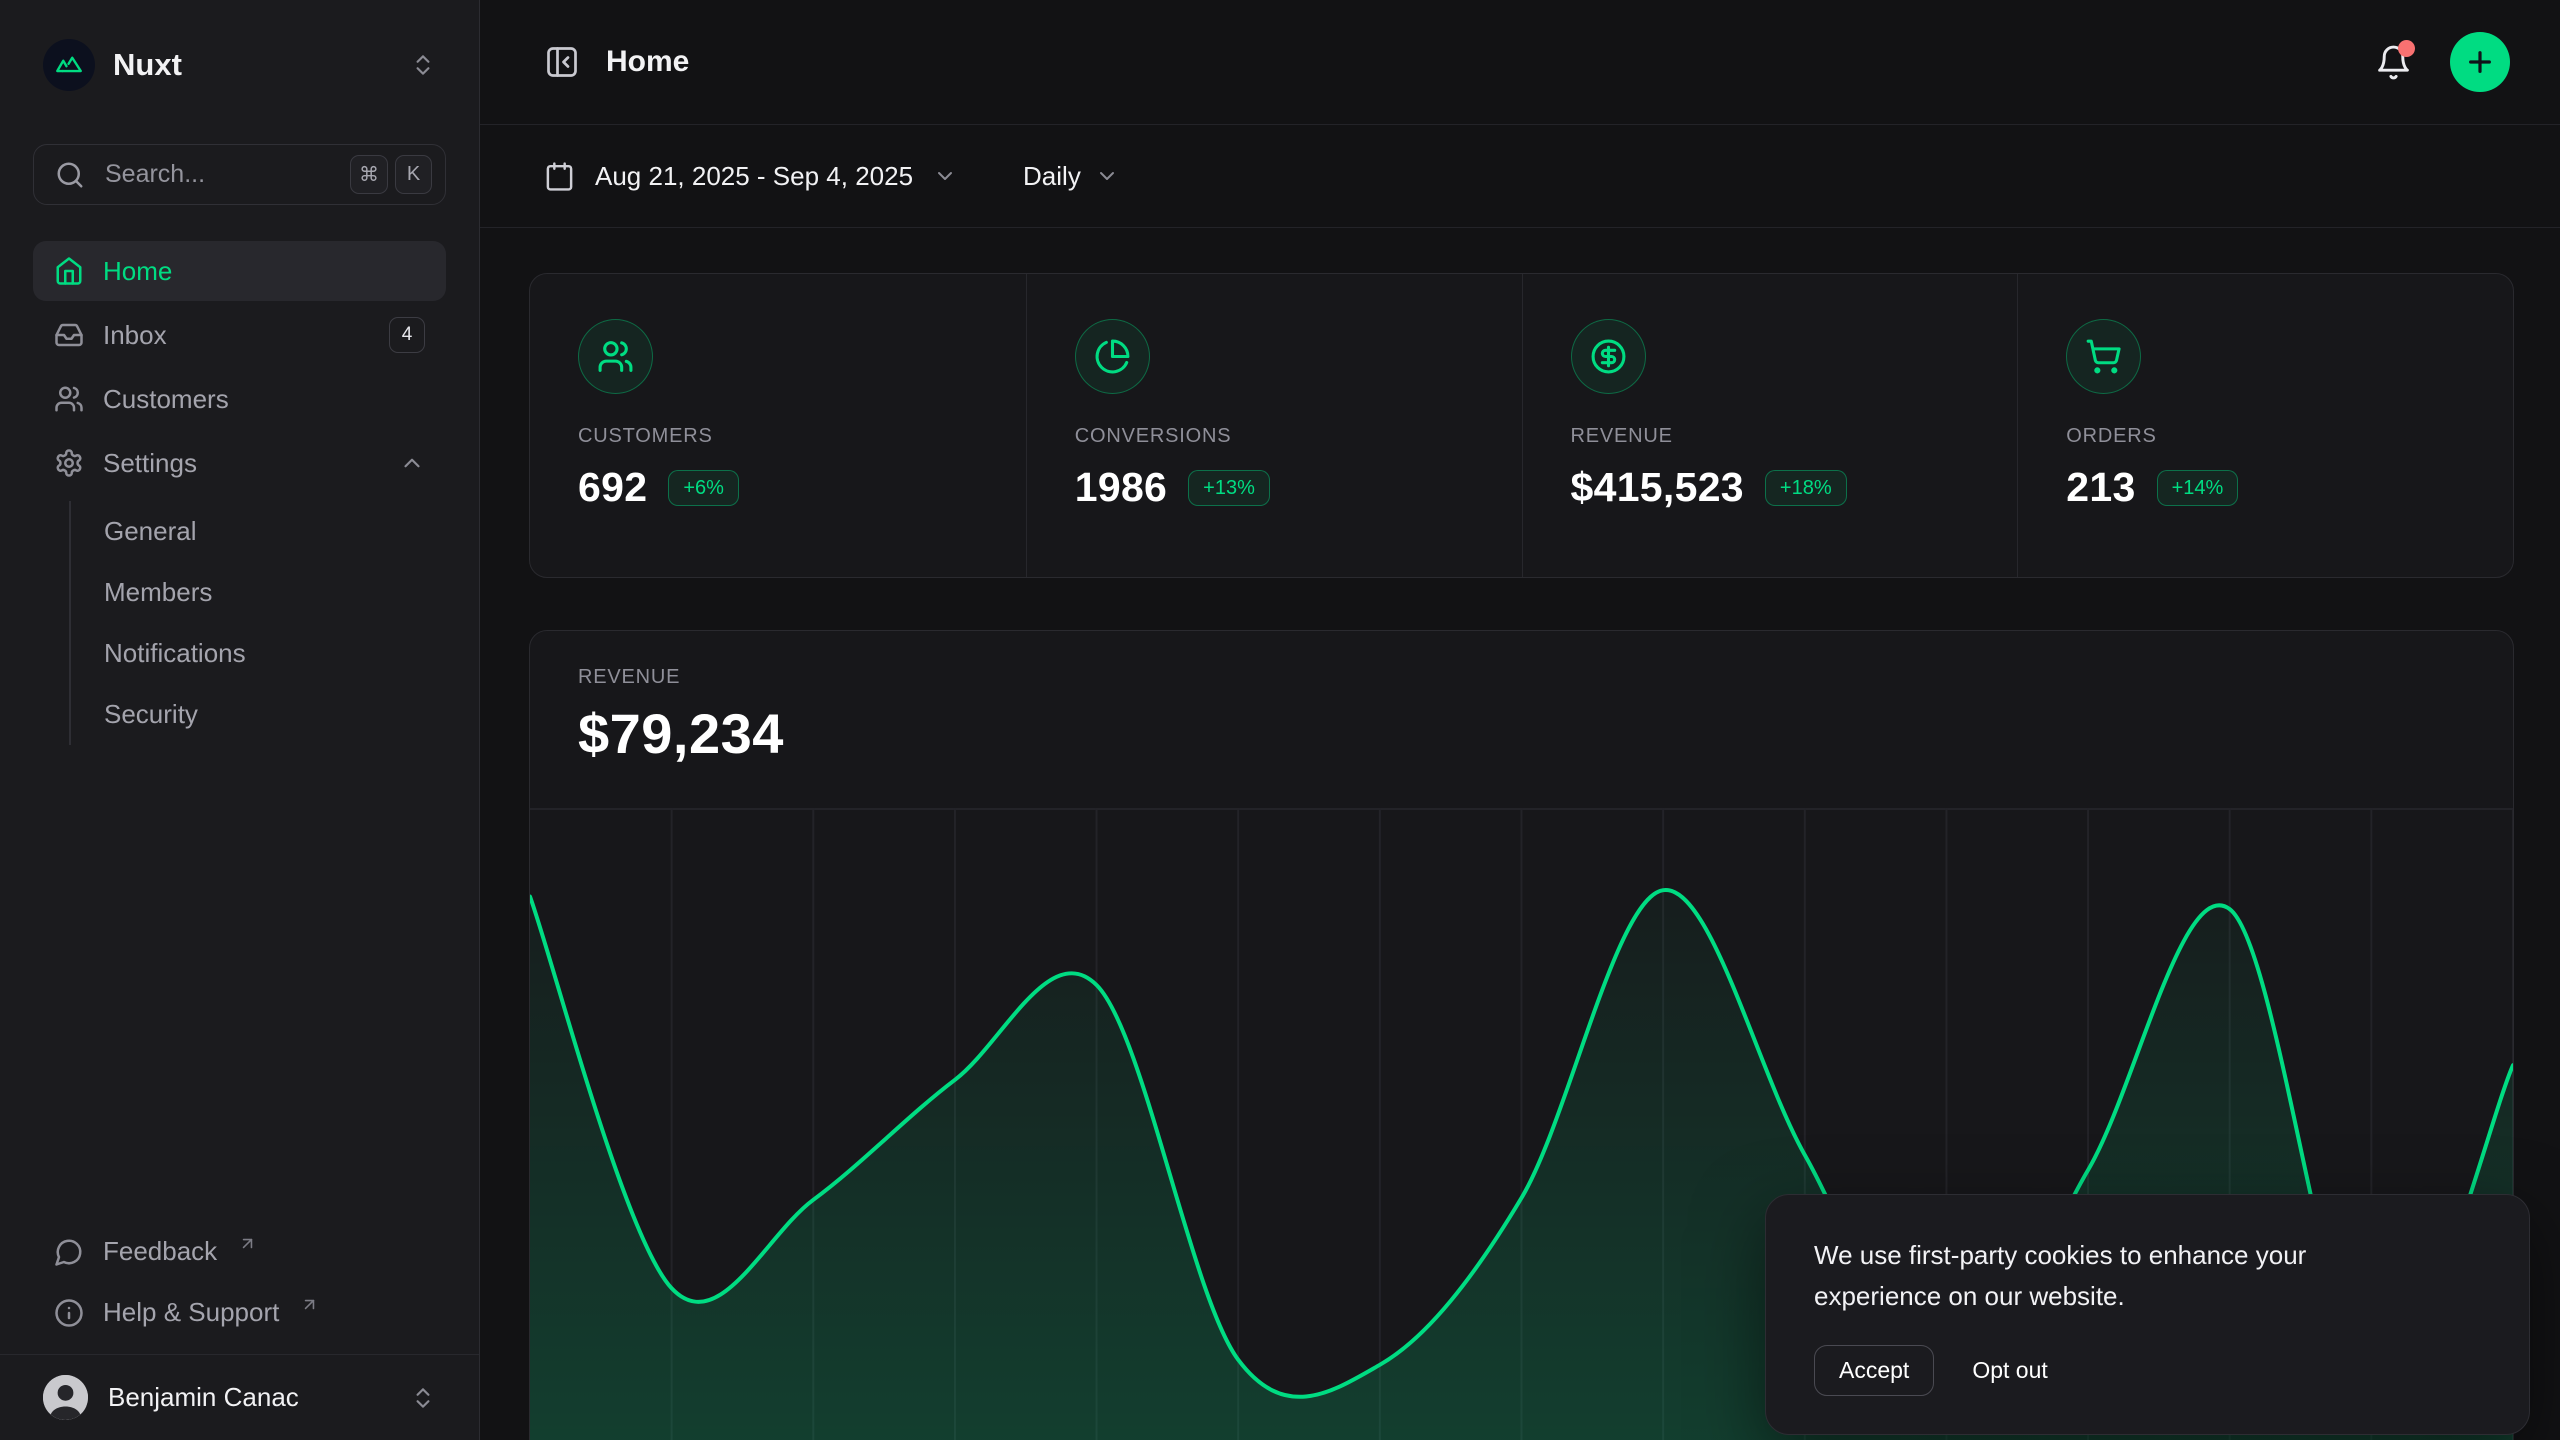 The width and height of the screenshot is (2560, 1440). Describe the element at coordinates (1520, 62) in the screenshot. I see `page-header: Home` at that location.